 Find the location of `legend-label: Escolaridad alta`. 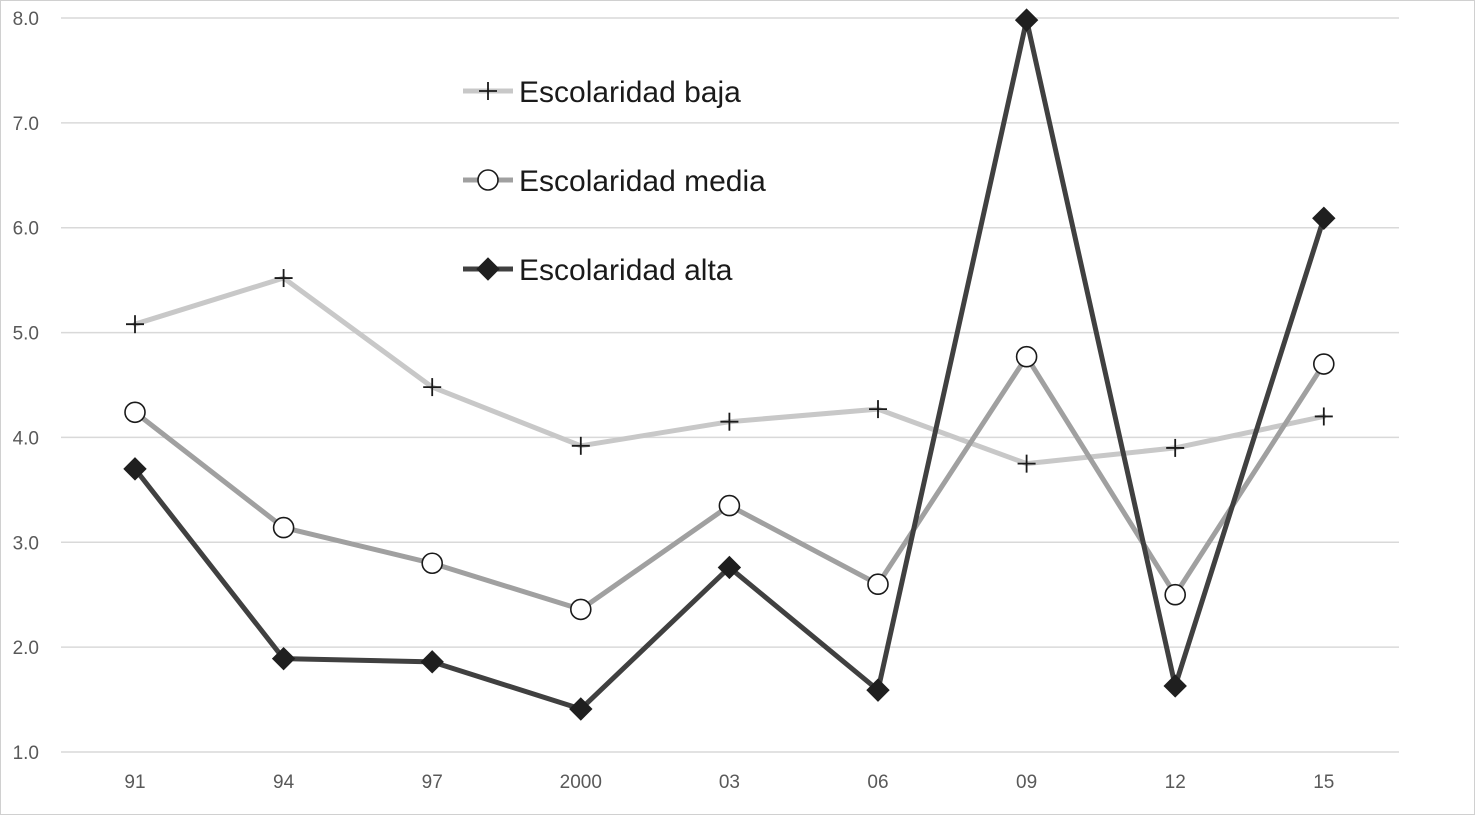

legend-label: Escolaridad alta is located at coordinates (626, 270).